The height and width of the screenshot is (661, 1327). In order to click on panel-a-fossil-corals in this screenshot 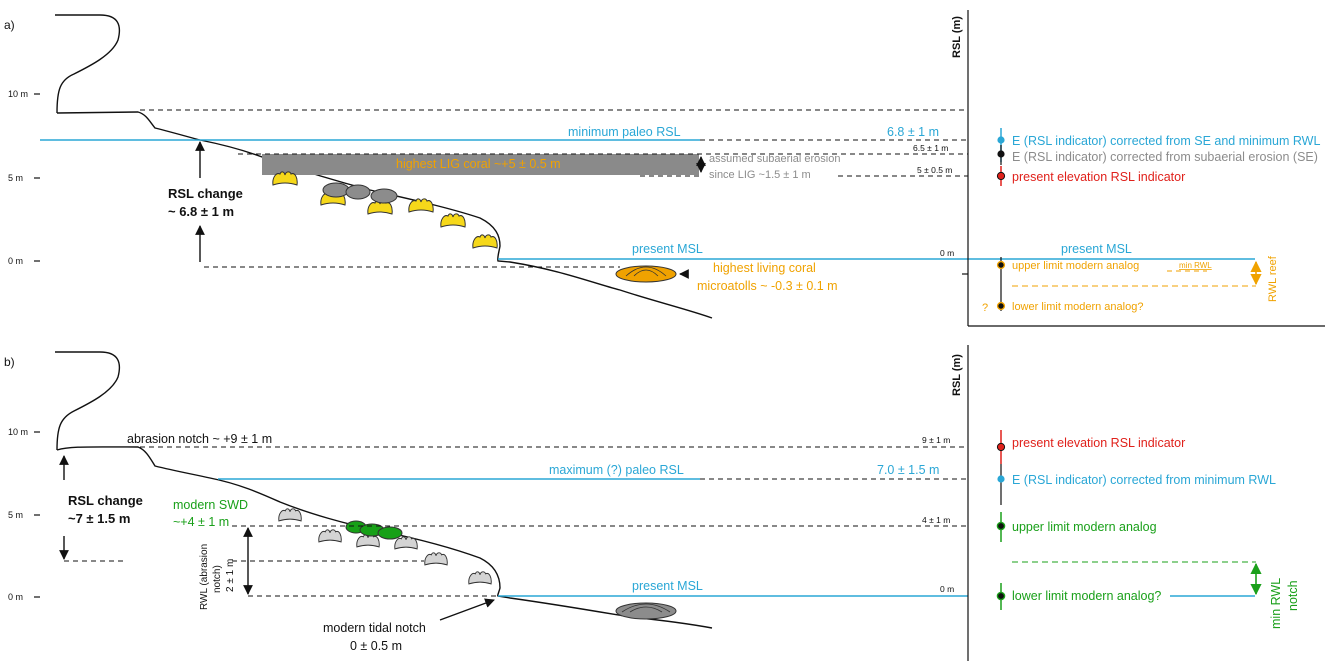, I will do `click(385, 210)`.